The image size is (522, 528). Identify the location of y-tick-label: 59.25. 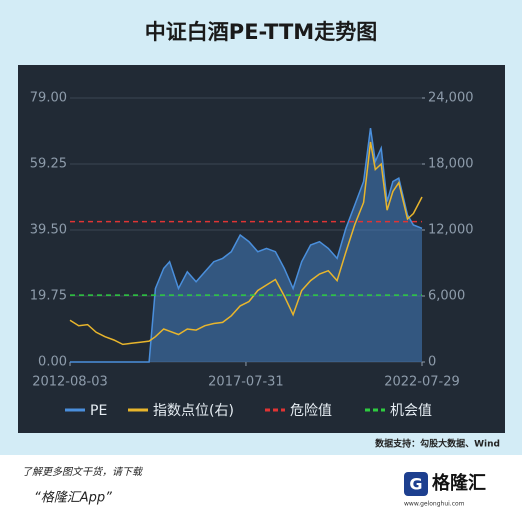
(48, 164).